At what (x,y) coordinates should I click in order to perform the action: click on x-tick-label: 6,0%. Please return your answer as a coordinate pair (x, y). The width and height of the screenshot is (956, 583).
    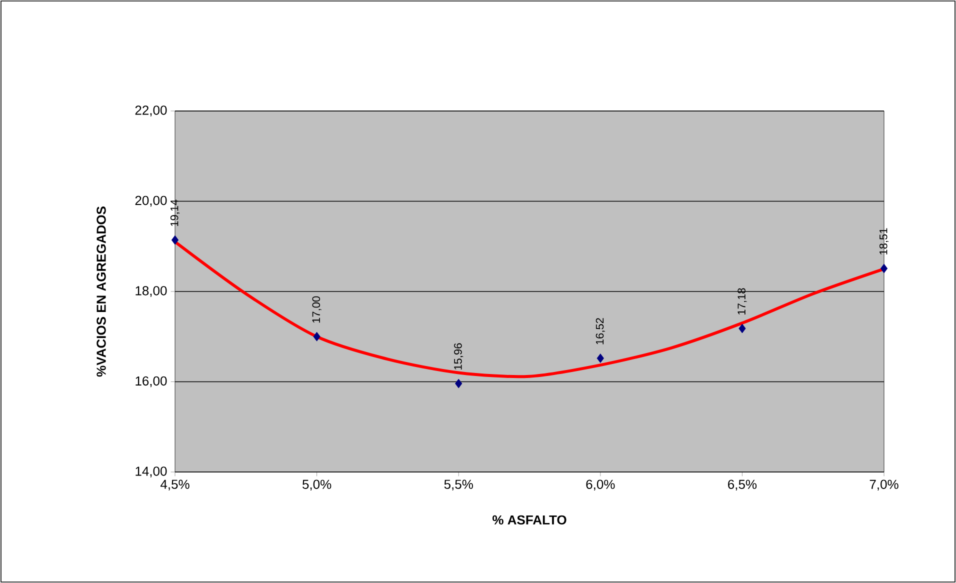
    Looking at the image, I should click on (600, 485).